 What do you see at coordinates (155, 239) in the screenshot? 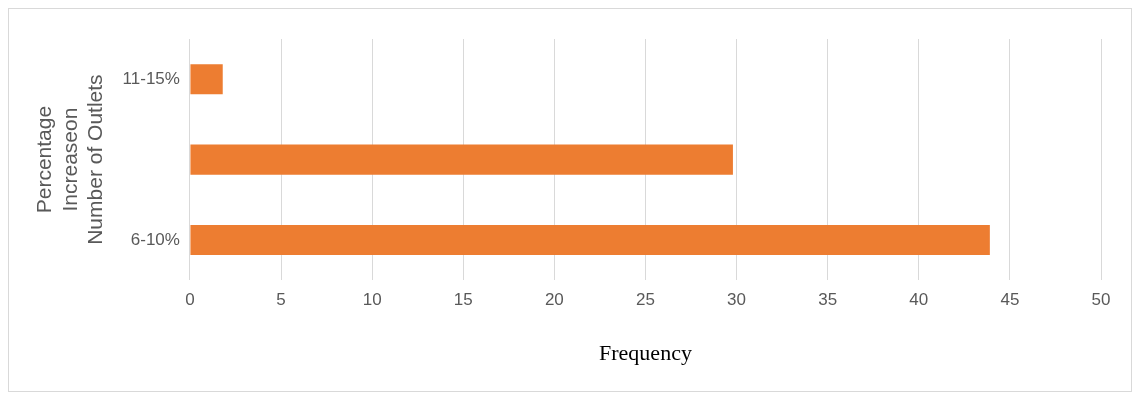
I see `y-tick-label: 6-10%` at bounding box center [155, 239].